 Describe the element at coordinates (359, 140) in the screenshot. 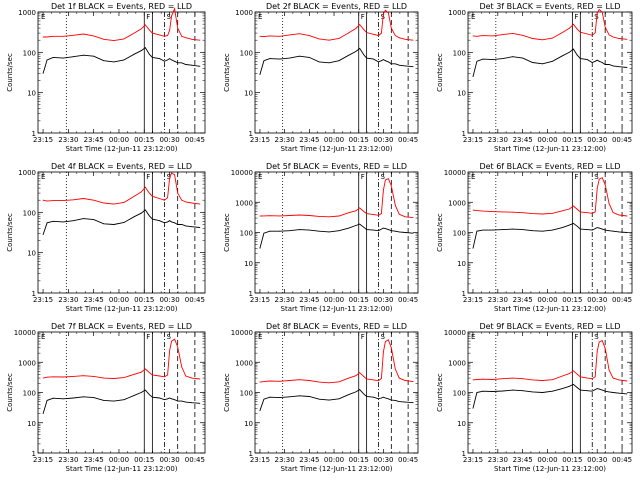

I see `x-tick-label: 00:15` at that location.